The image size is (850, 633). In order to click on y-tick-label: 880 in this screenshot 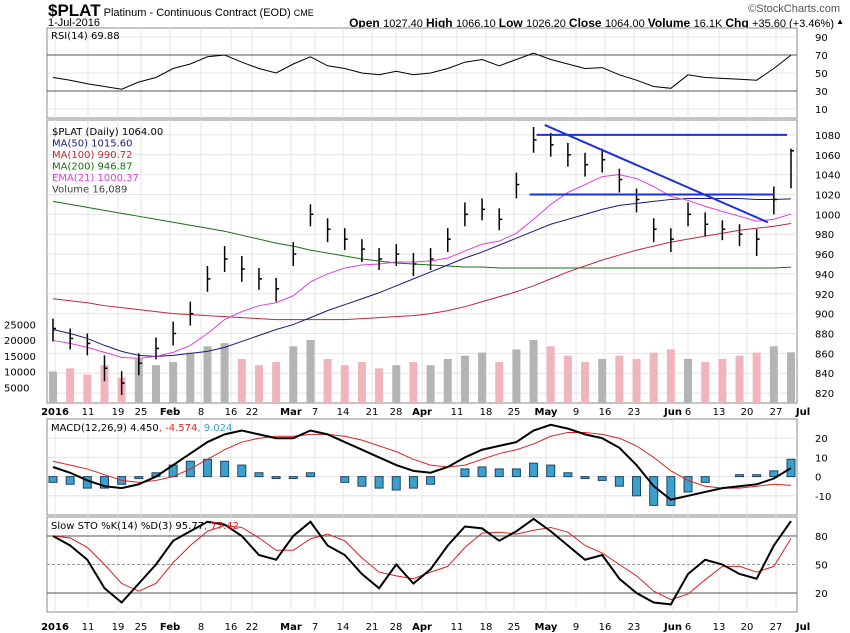, I will do `click(824, 334)`.